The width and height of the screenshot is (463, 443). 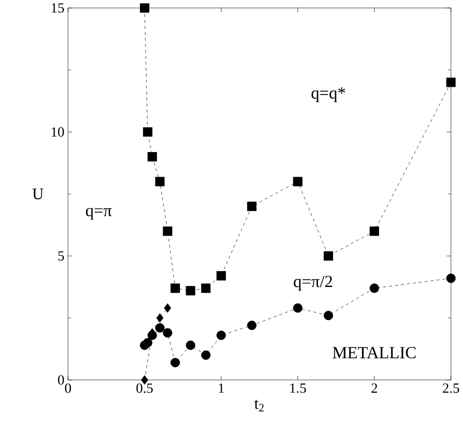 I want to click on y-tick-label: 10, so click(x=58, y=132).